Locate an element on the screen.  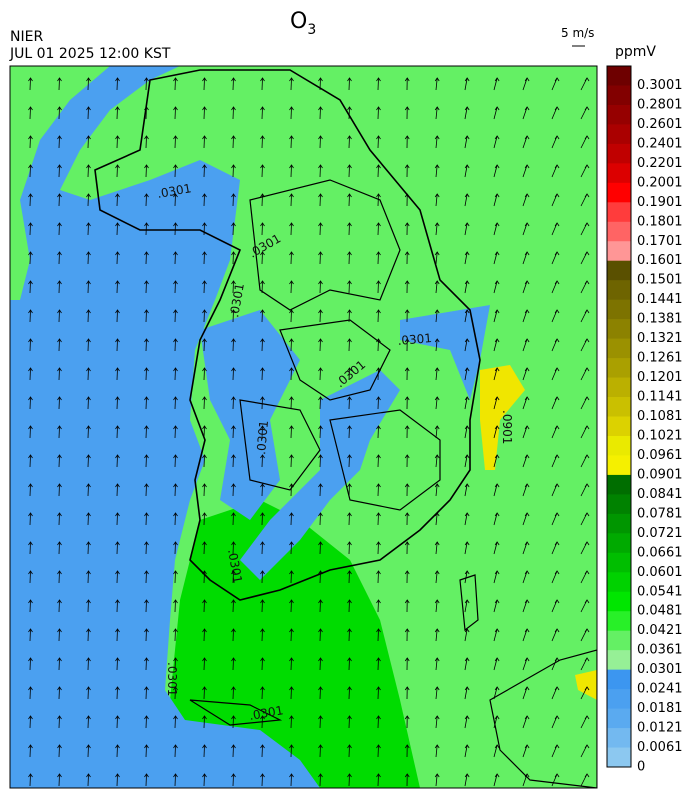
colorbar-tick-label: 0.0361 is located at coordinates (660, 650).